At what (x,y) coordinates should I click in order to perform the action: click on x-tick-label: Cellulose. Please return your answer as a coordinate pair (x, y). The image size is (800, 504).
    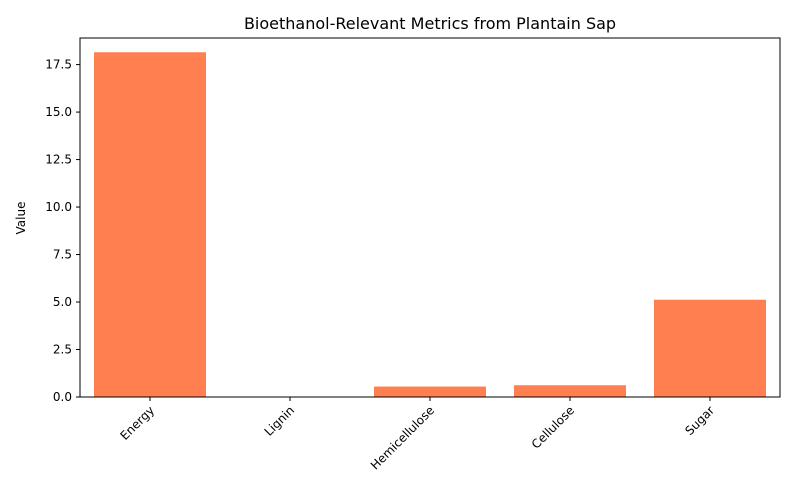
    Looking at the image, I should click on (553, 427).